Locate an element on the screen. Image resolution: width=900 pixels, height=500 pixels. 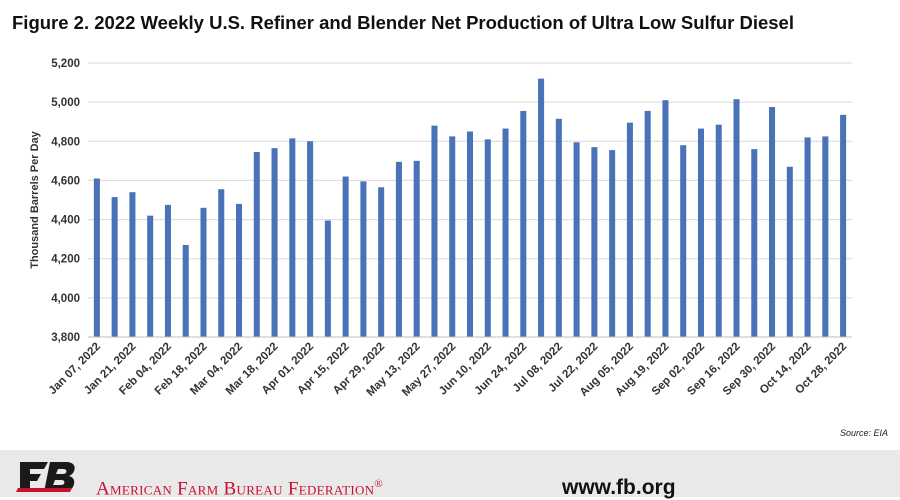
y-tick-label: 4,400 is located at coordinates (65, 221).